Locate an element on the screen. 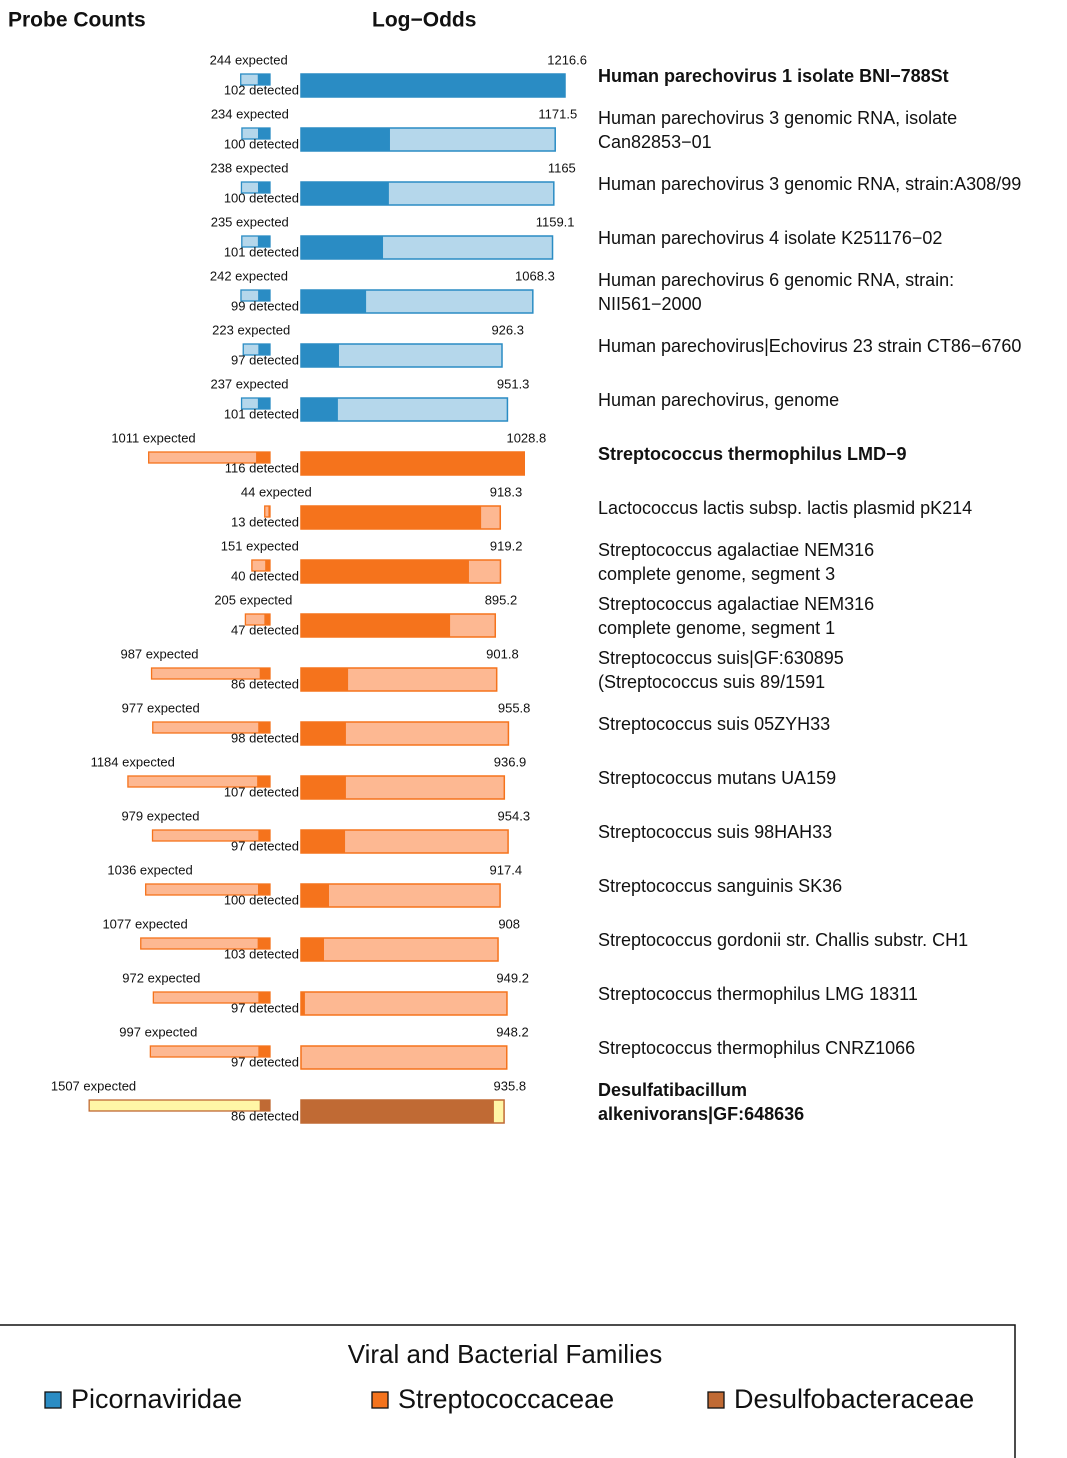  expected-label: 979 expected is located at coordinates (160, 815).